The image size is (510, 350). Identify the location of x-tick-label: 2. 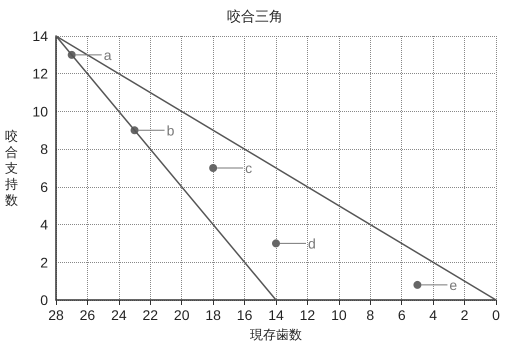
(464, 315).